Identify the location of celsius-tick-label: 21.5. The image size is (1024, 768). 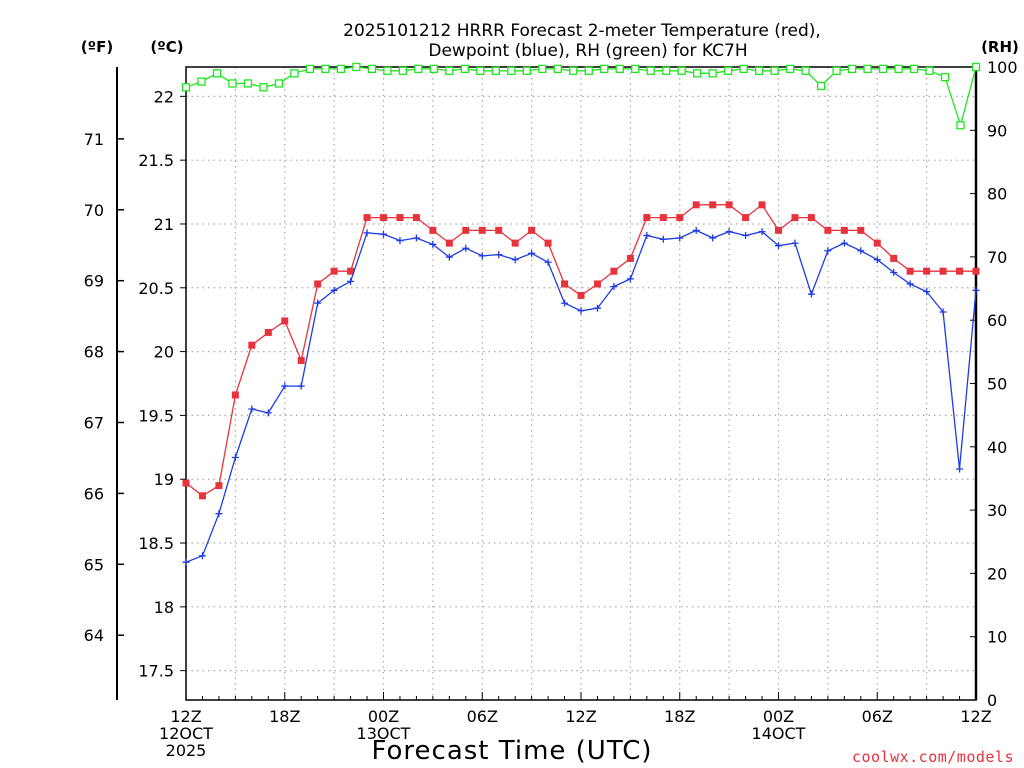
(156, 160).